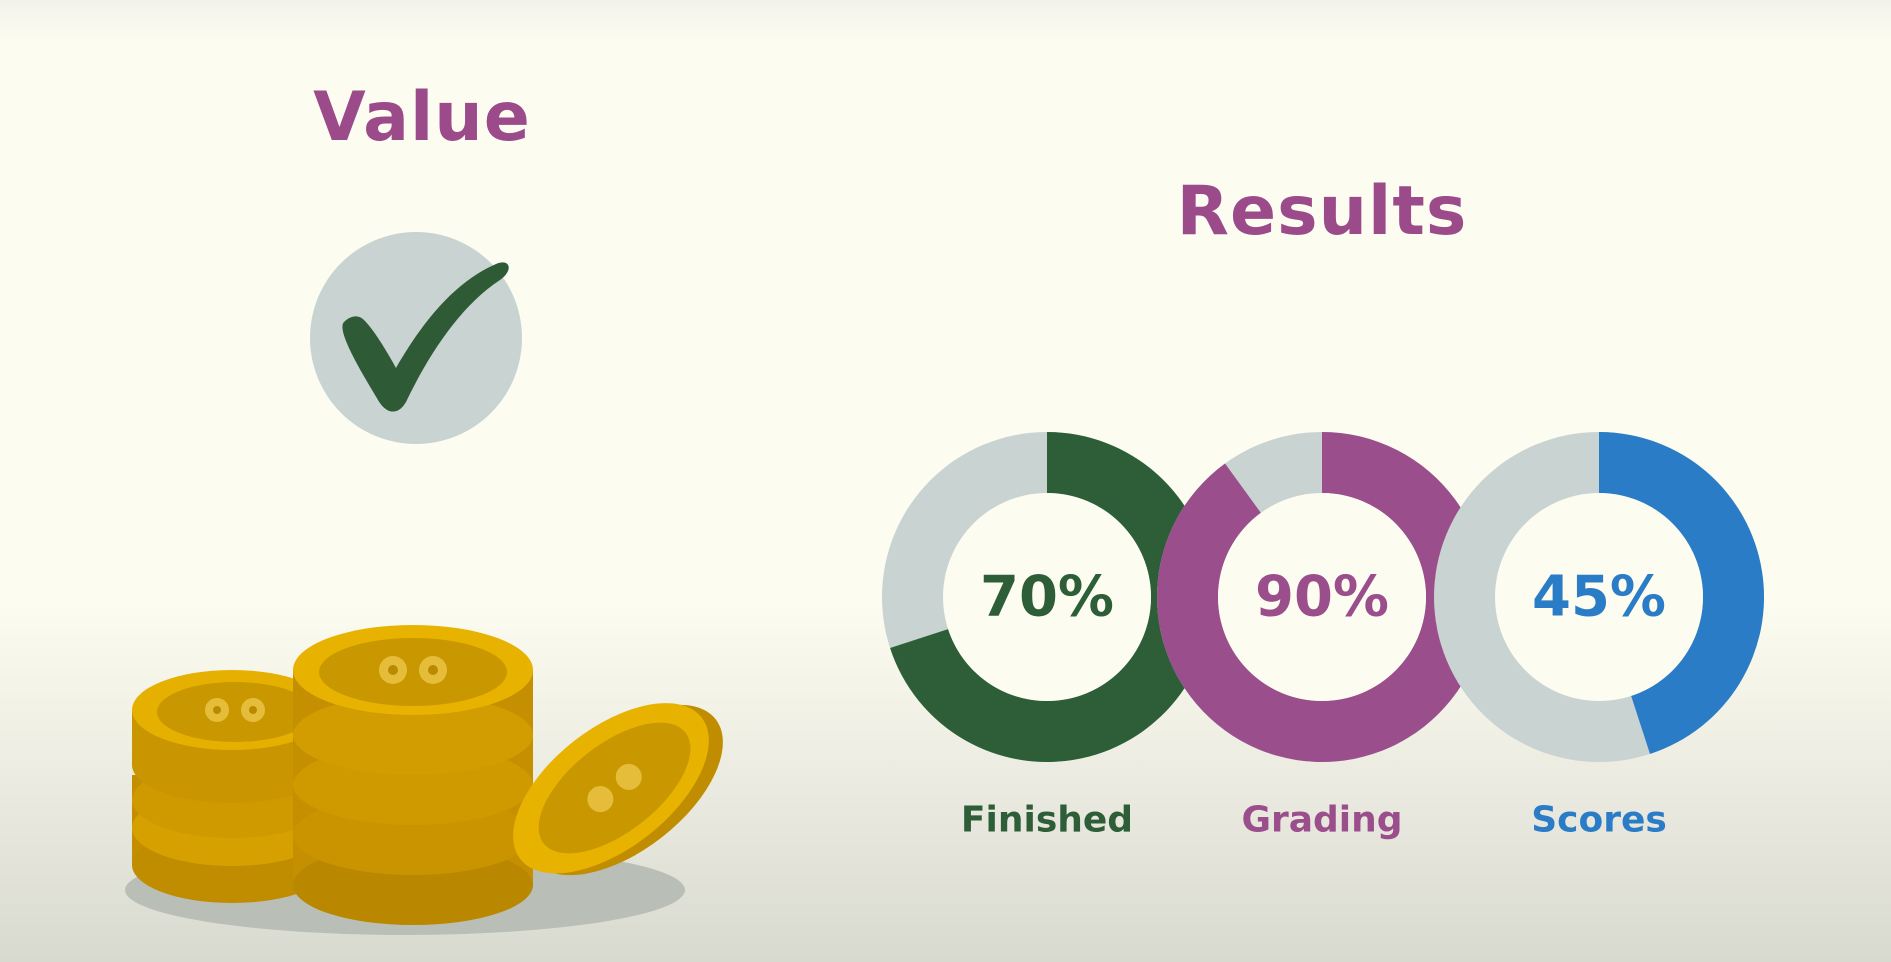 This screenshot has width=1891, height=962. What do you see at coordinates (1047, 820) in the screenshot?
I see `donut-category-label: Finished` at bounding box center [1047, 820].